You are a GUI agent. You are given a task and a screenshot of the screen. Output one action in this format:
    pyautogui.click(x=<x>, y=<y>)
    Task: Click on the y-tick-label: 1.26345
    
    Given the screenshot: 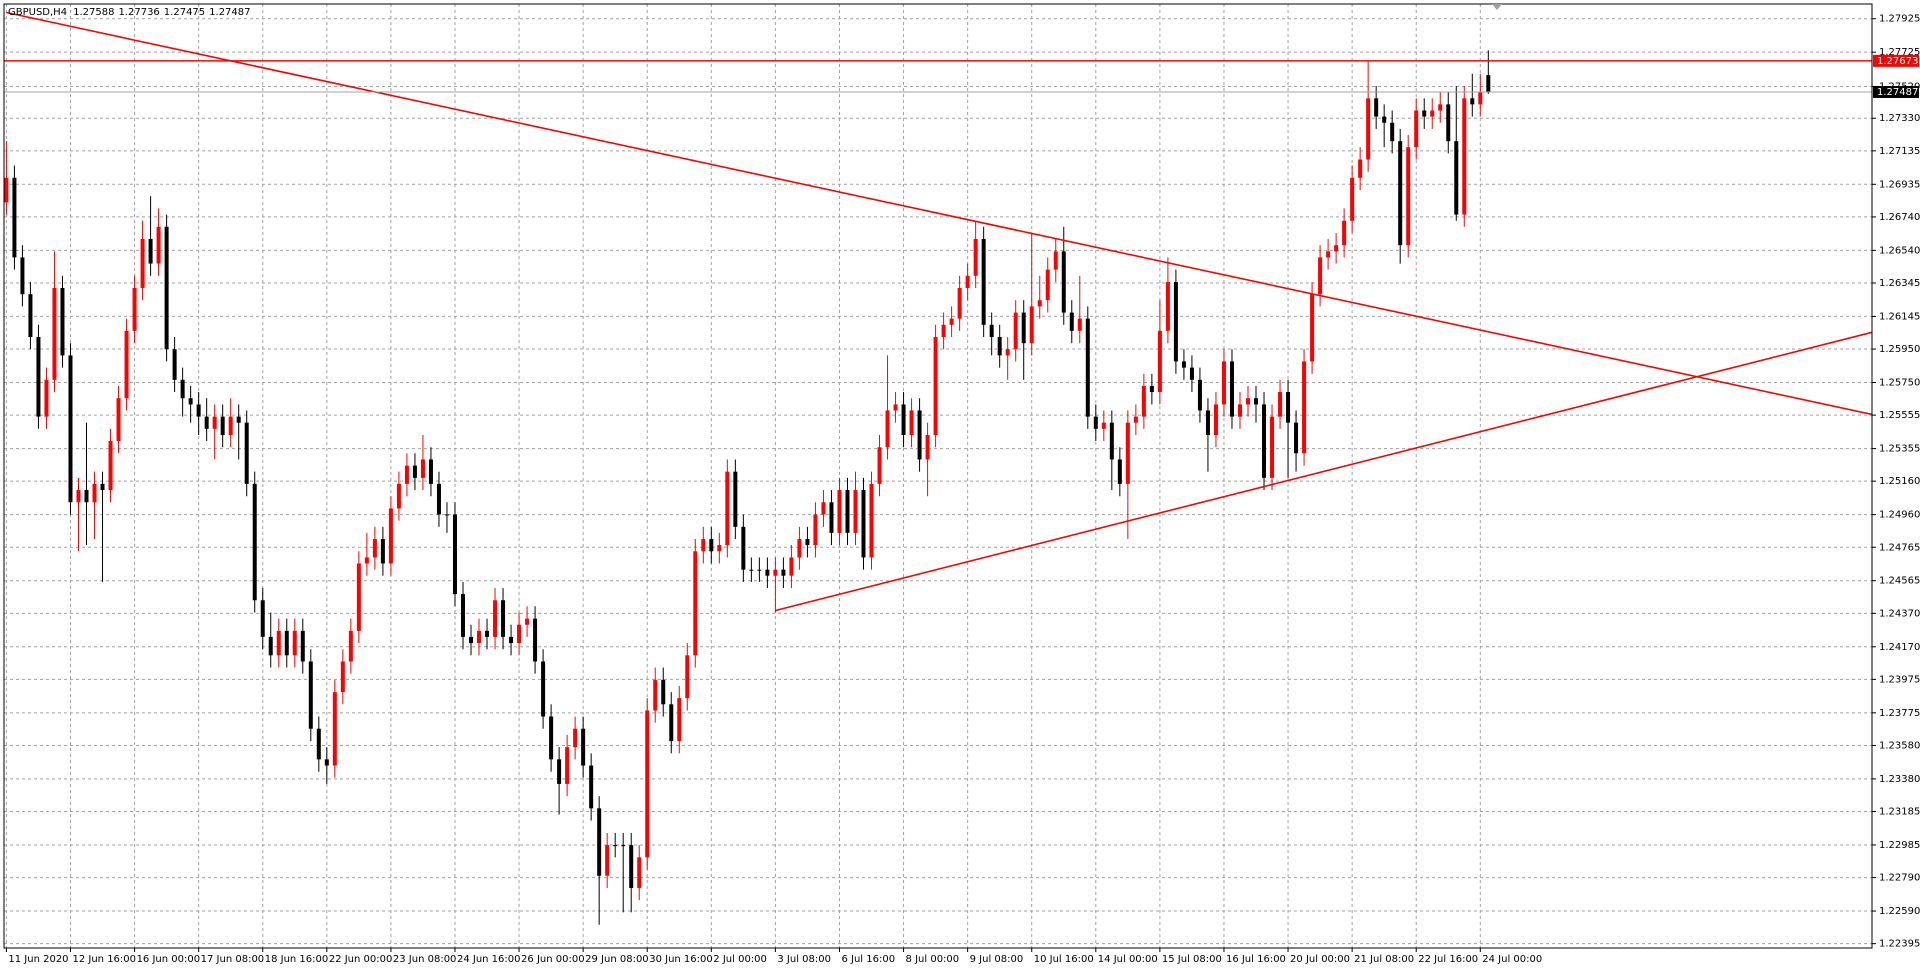 What is the action you would take?
    pyautogui.click(x=1899, y=283)
    